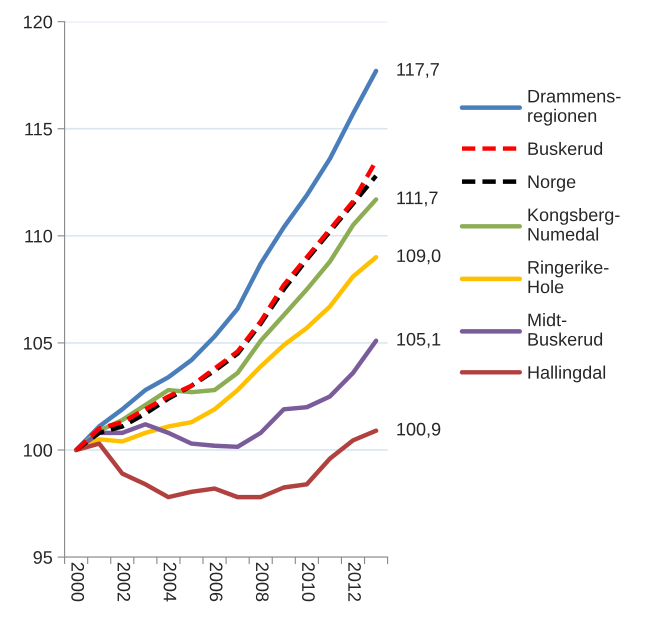 The image size is (646, 619). I want to click on data-label: 100,9, so click(418, 430).